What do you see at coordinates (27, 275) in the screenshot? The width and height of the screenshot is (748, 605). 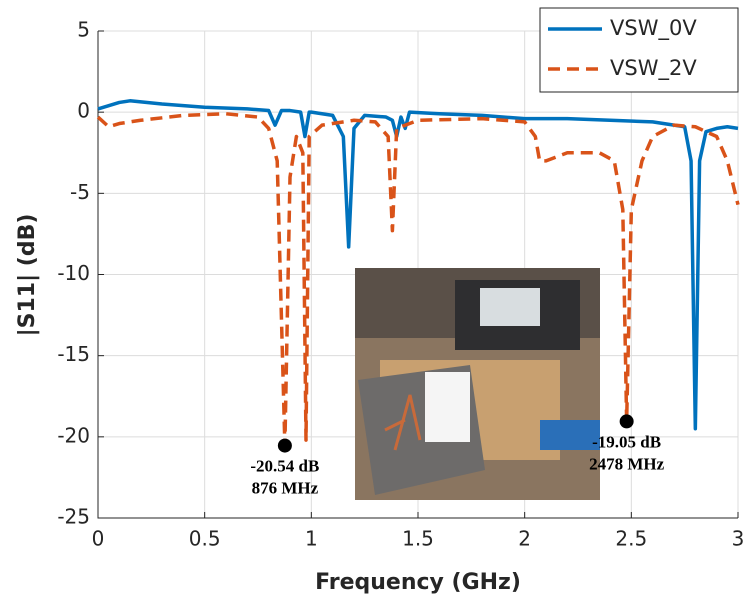 I see `y-axis-label: |S11| (dB)` at bounding box center [27, 275].